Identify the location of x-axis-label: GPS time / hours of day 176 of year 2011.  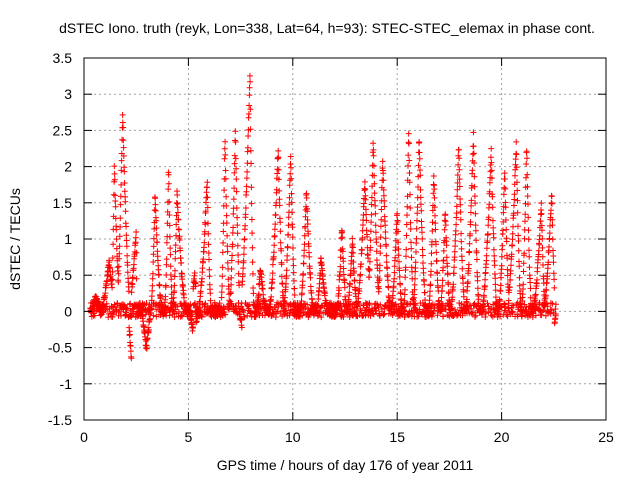
(345, 465).